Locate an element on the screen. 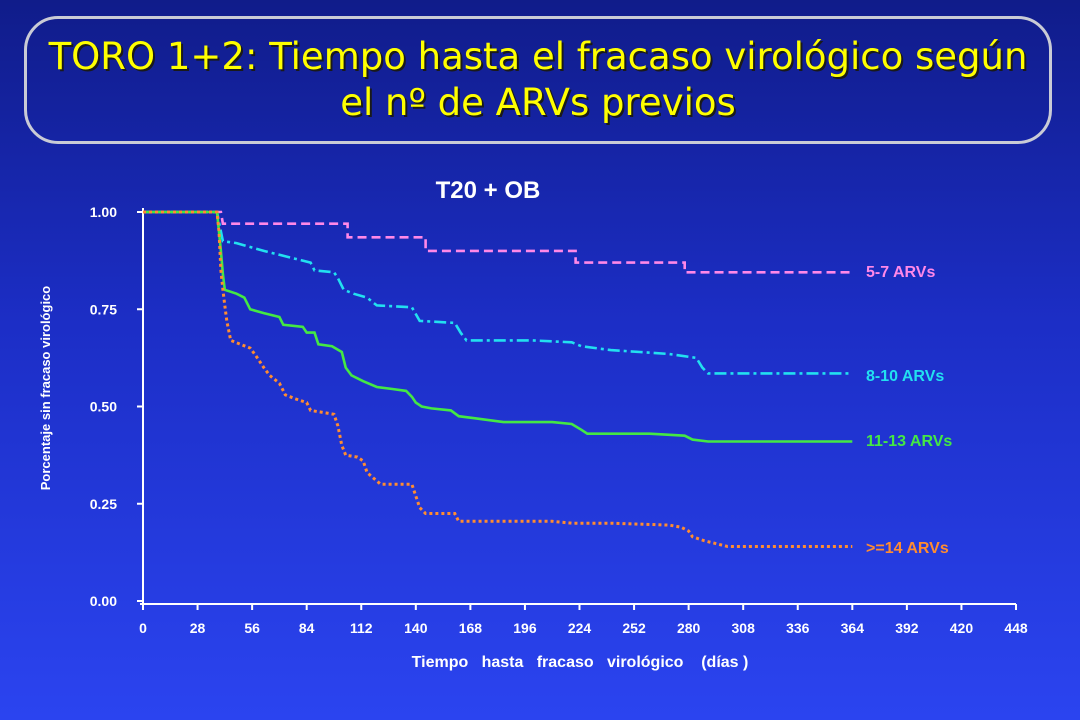 Image resolution: width=1080 pixels, height=720 pixels. x-tick-label: 224 is located at coordinates (580, 628).